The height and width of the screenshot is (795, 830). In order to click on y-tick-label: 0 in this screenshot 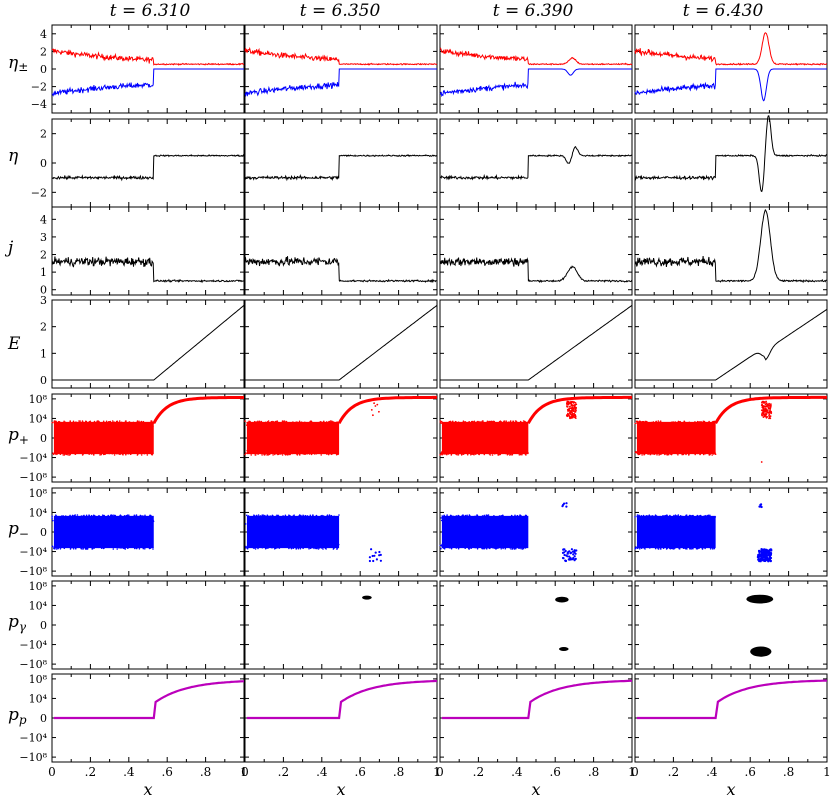, I will do `click(43, 290)`.